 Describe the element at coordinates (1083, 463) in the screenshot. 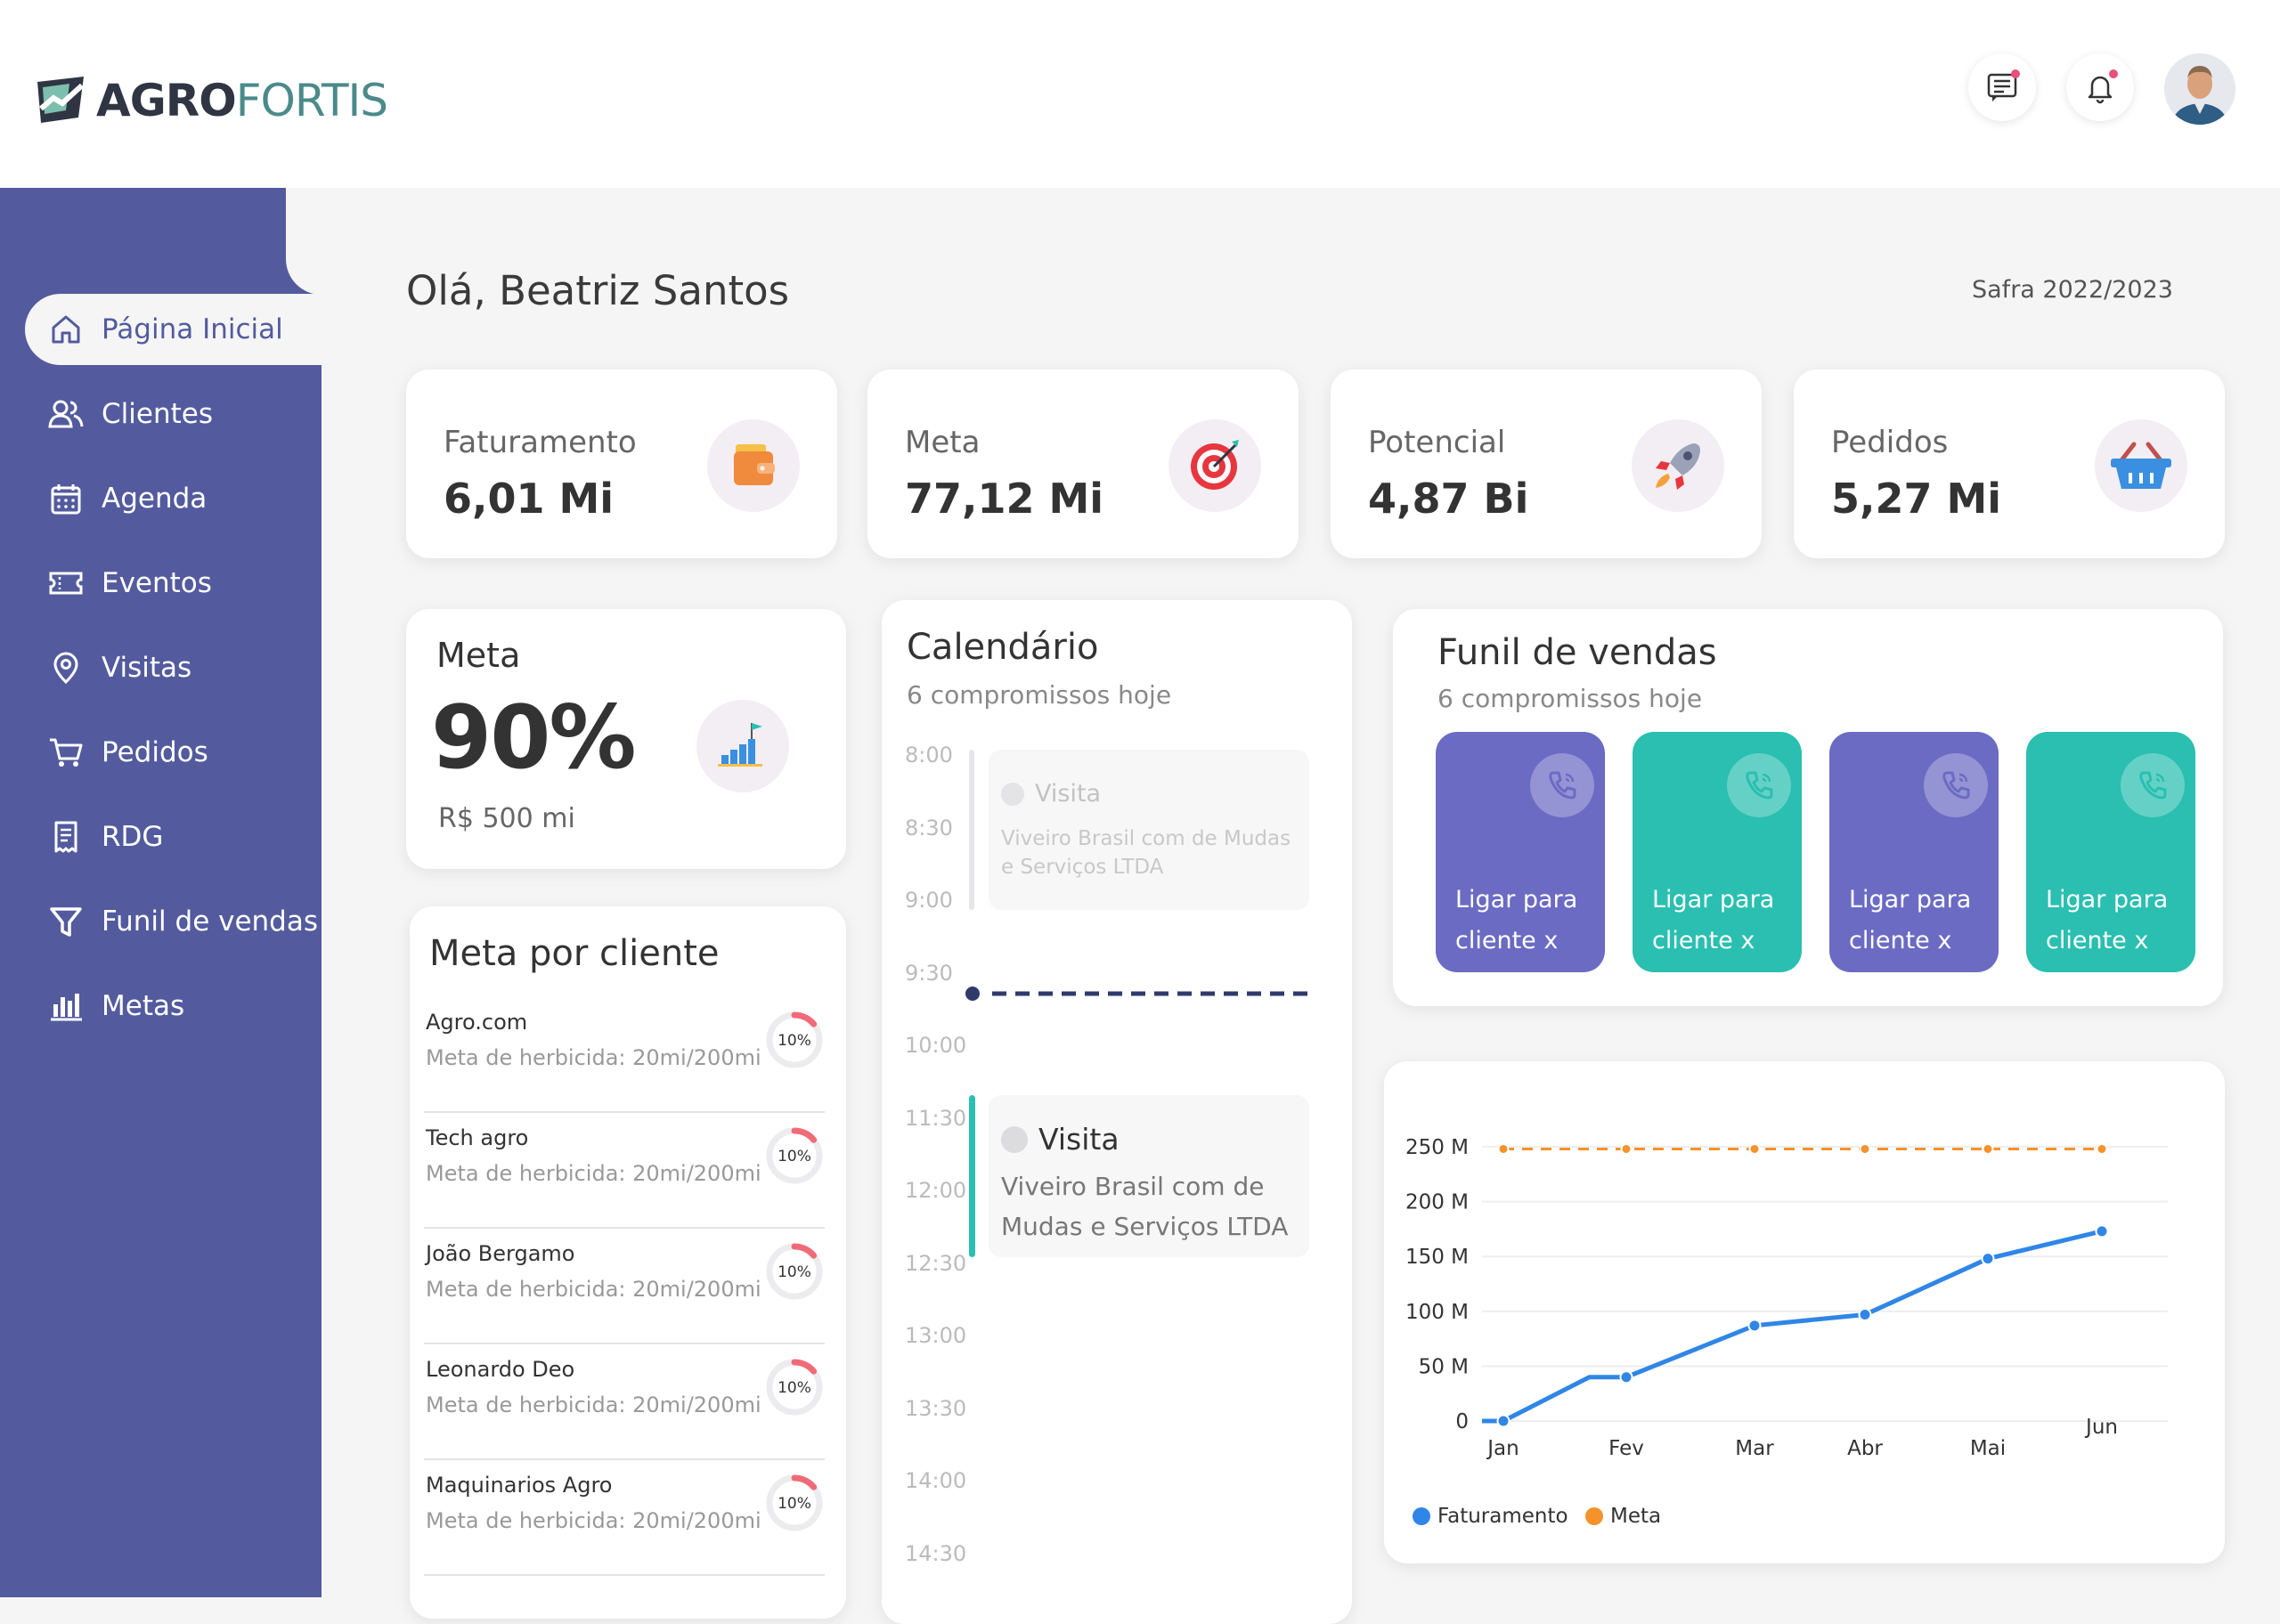

I see `kpi-card-meta: Meta 77,12 Mi` at that location.